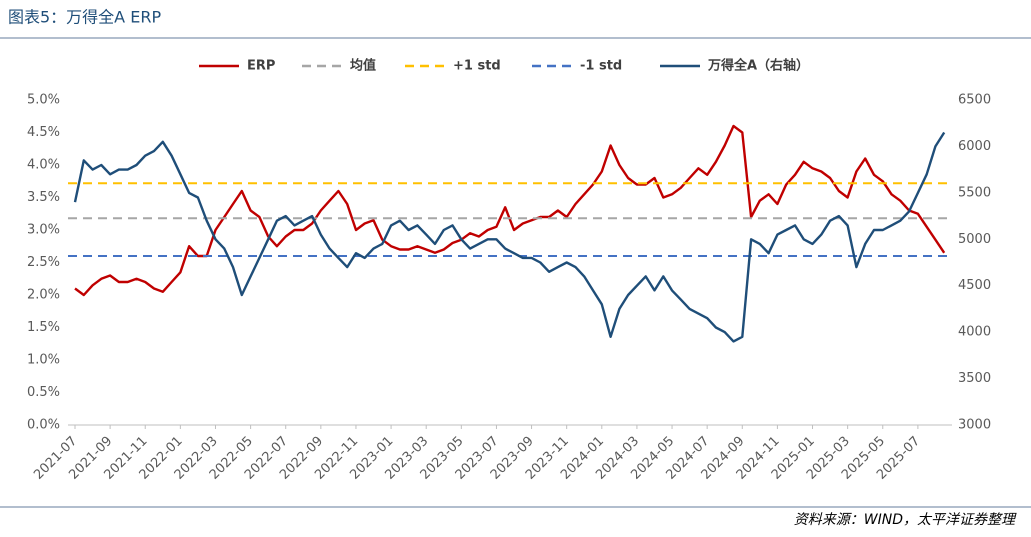  Describe the element at coordinates (601, 66) in the screenshot. I see `legend-label: -1 std` at that location.